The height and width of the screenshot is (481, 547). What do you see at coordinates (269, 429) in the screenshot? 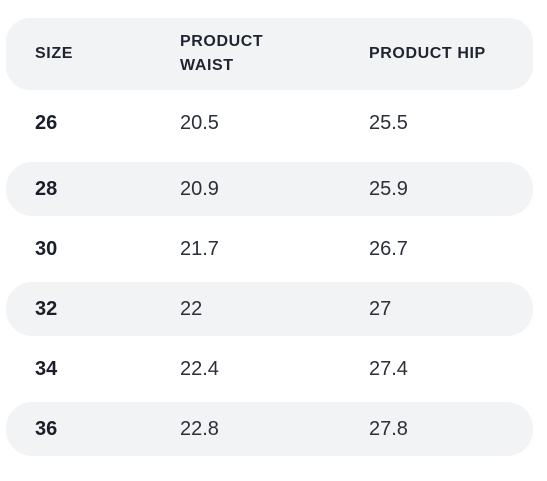
I see `table-row: 36 22.8 27.8` at bounding box center [269, 429].